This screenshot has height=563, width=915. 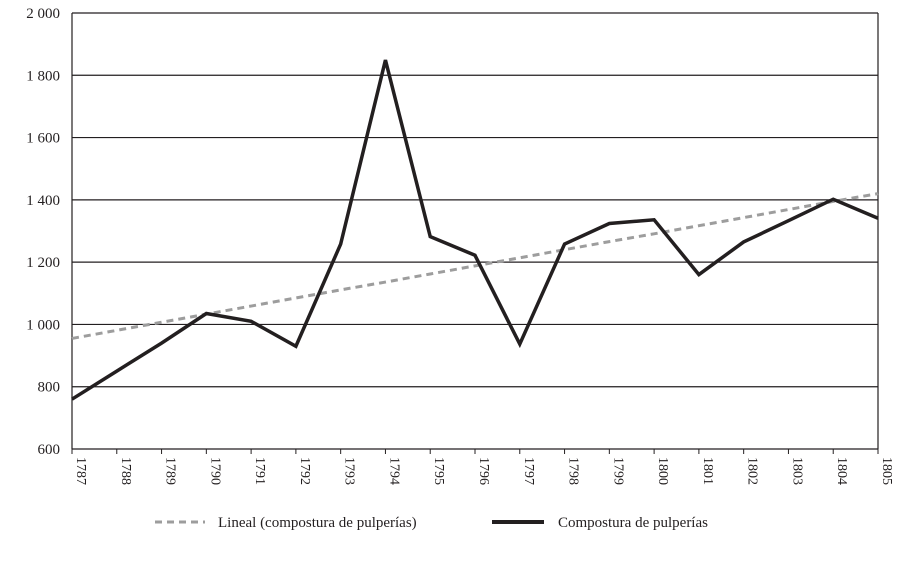 What do you see at coordinates (349, 471) in the screenshot?
I see `x-tick-label: 1793` at bounding box center [349, 471].